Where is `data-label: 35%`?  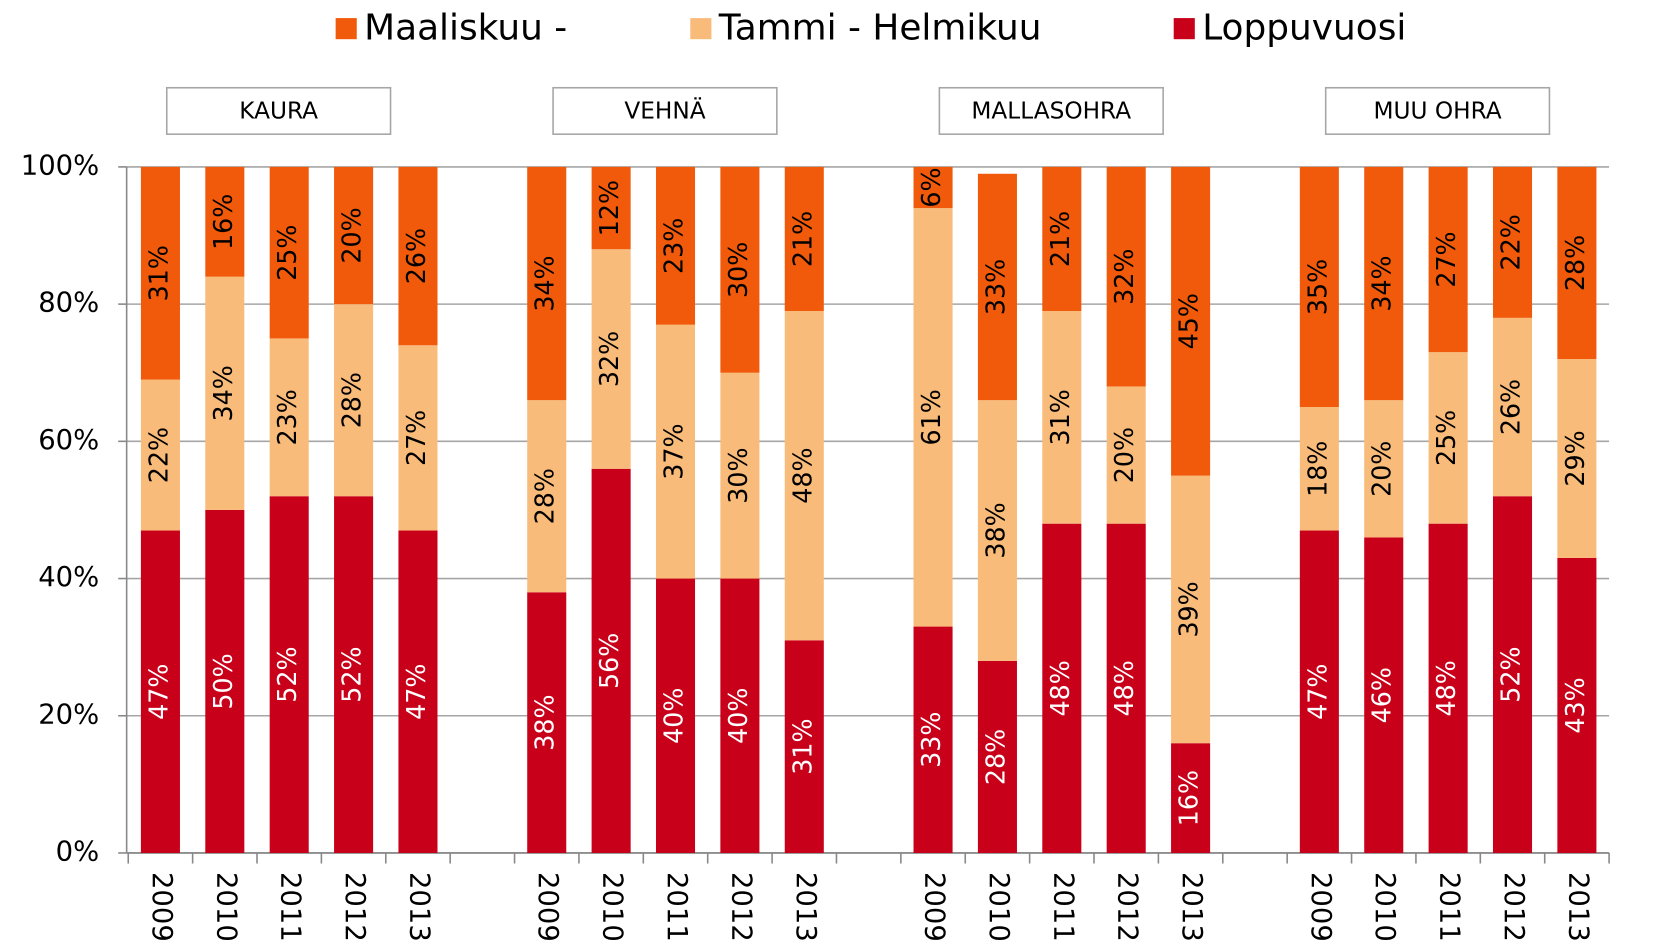
data-label: 35% is located at coordinates (1317, 287).